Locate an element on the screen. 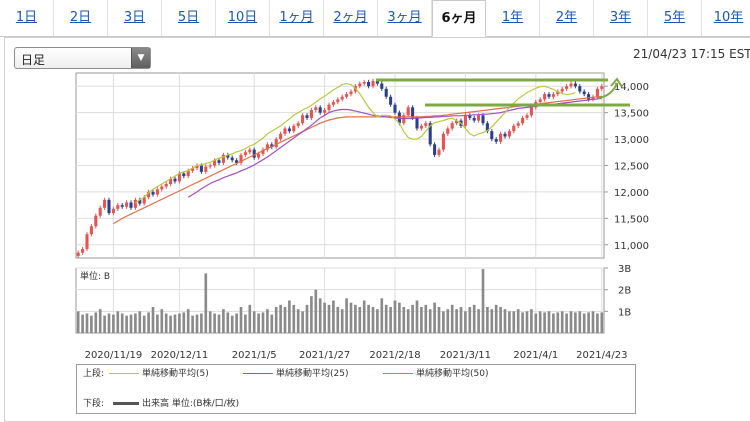 Image resolution: width=750 pixels, height=422 pixels. price-tick-label: 11,000 is located at coordinates (631, 246).